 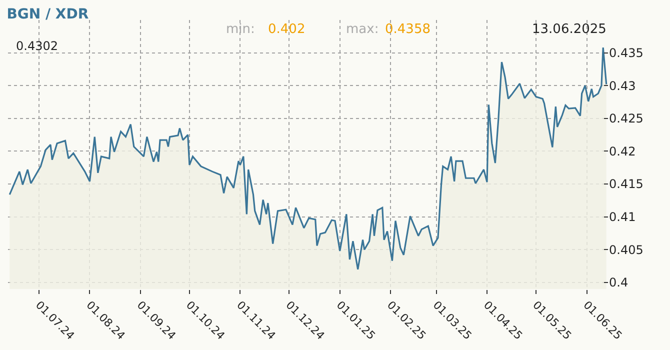 What do you see at coordinates (287, 29) in the screenshot?
I see `annotation: 0.402` at bounding box center [287, 29].